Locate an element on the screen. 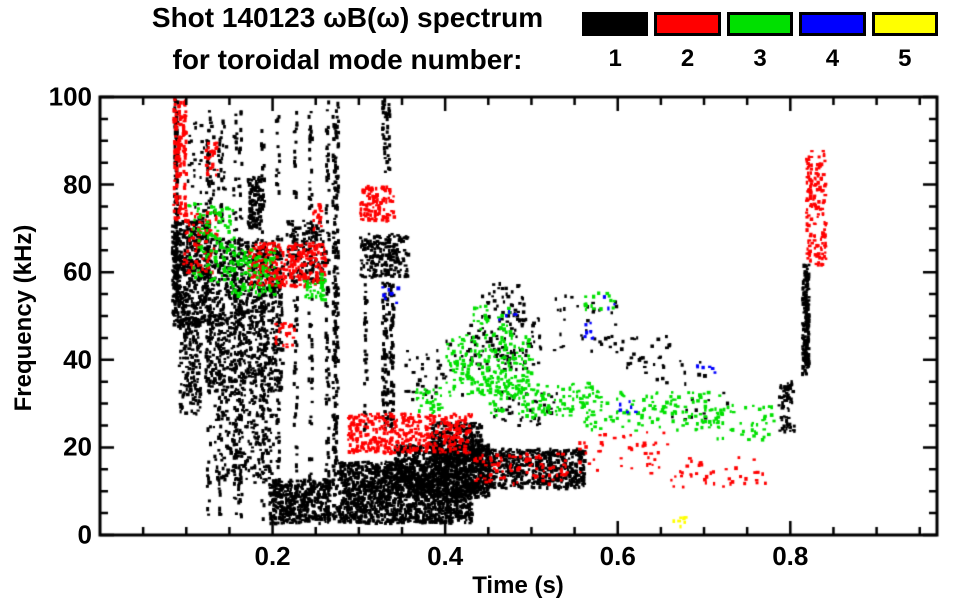 The image size is (963, 615). y-tick-label: 0 is located at coordinates (84, 534).